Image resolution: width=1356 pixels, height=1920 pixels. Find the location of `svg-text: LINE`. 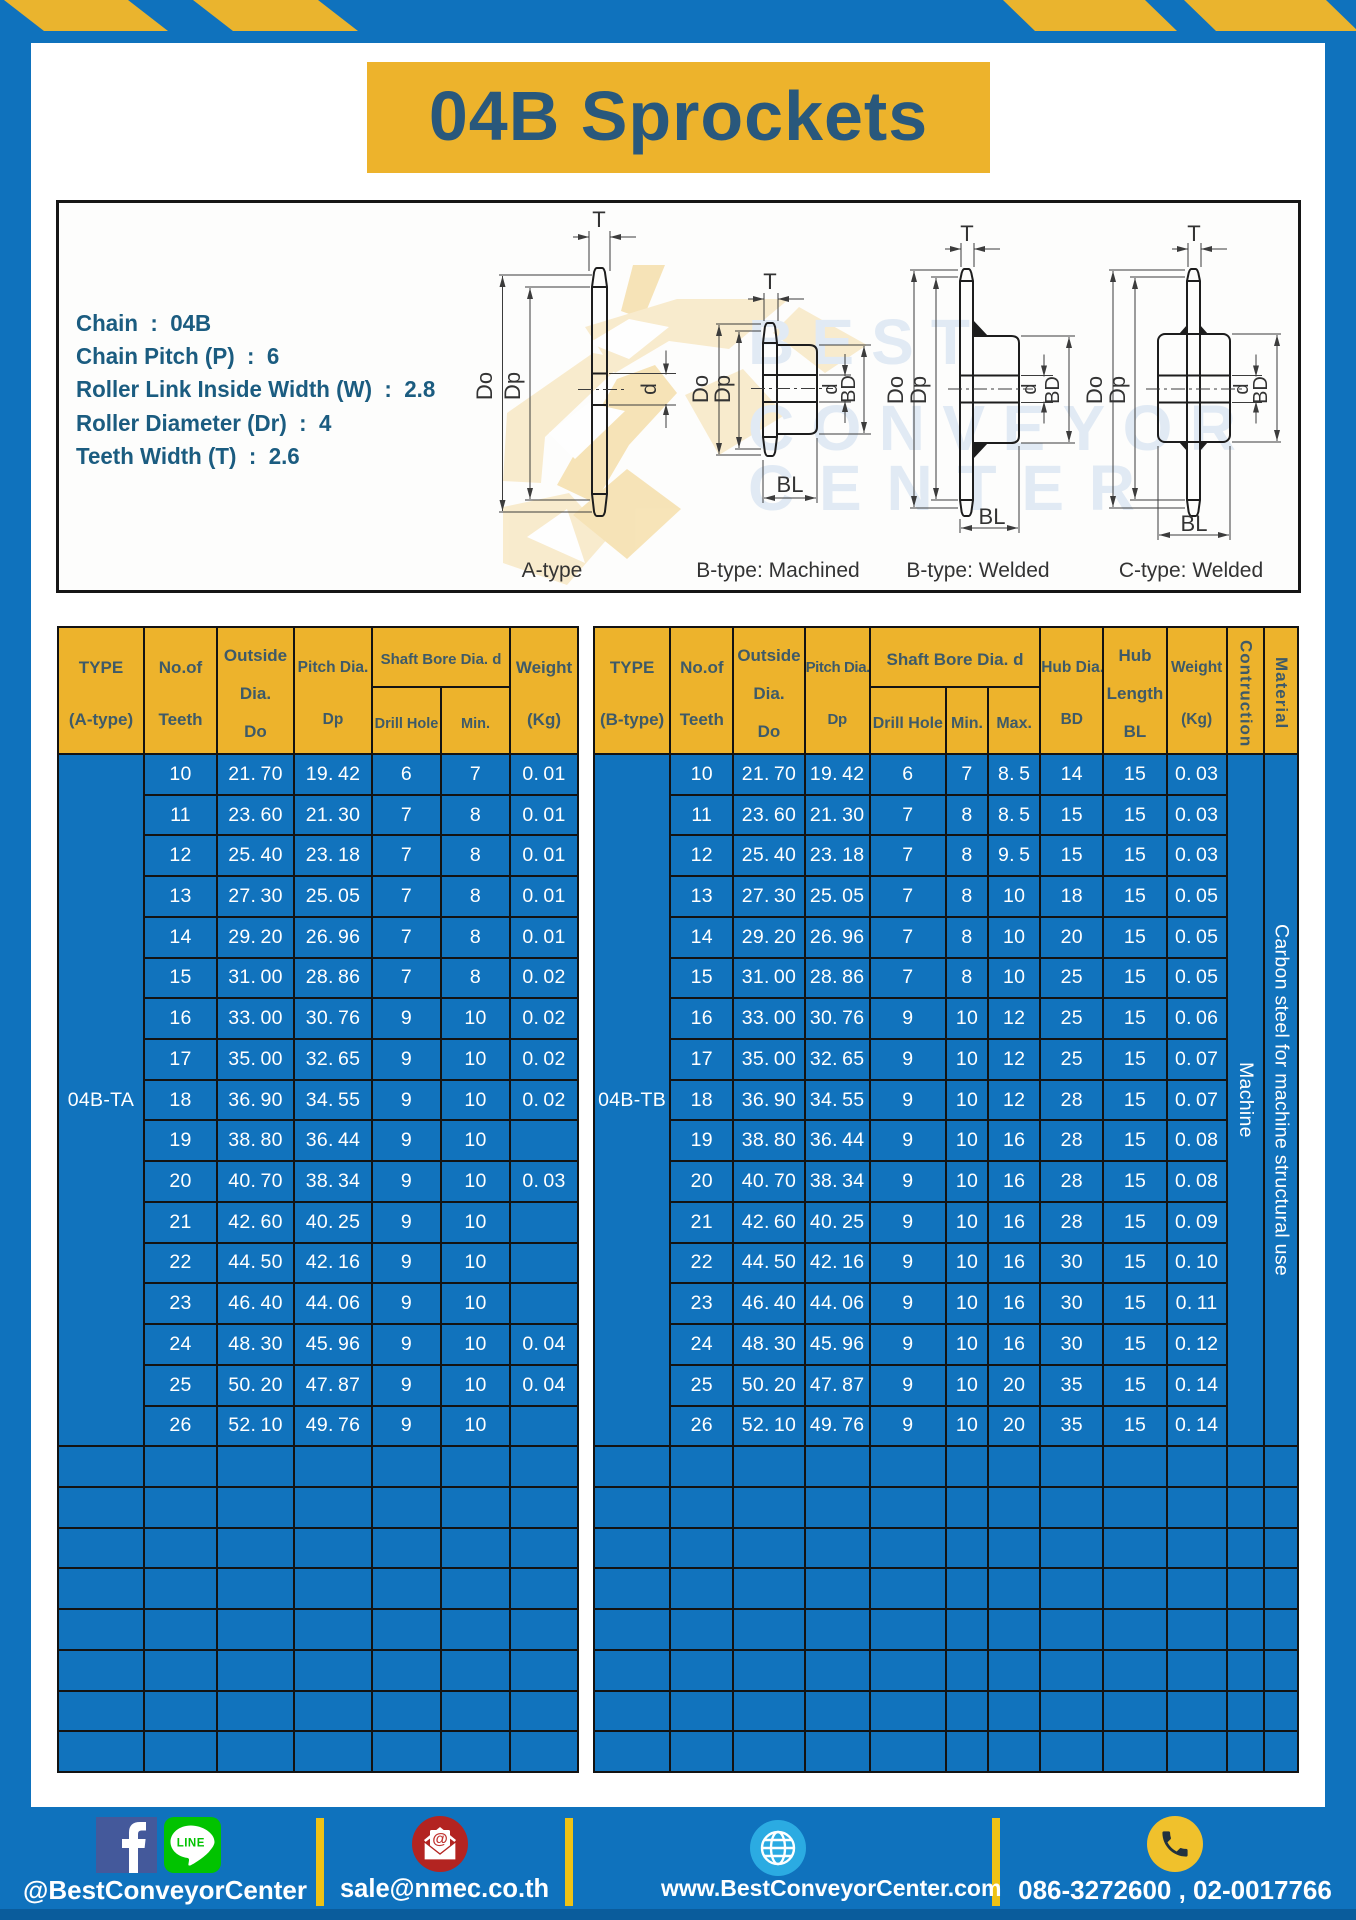

svg-text: LINE is located at coordinates (191, 1844).